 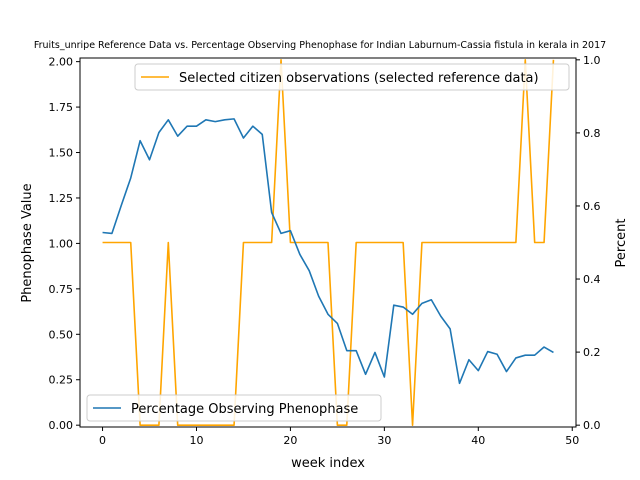 I want to click on left-y-tick-label: 1.00, so click(x=61, y=243).